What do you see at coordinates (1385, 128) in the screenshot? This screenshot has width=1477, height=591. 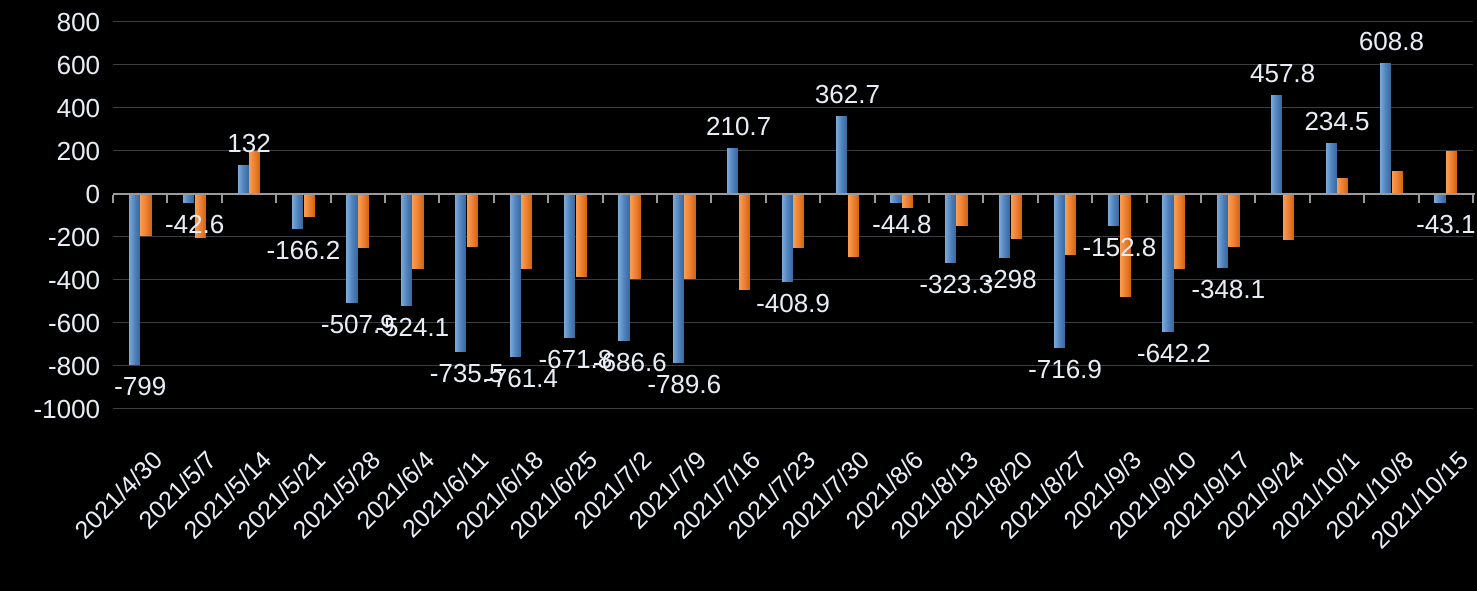 I see `bar-blue-series-2021/10/8` at bounding box center [1385, 128].